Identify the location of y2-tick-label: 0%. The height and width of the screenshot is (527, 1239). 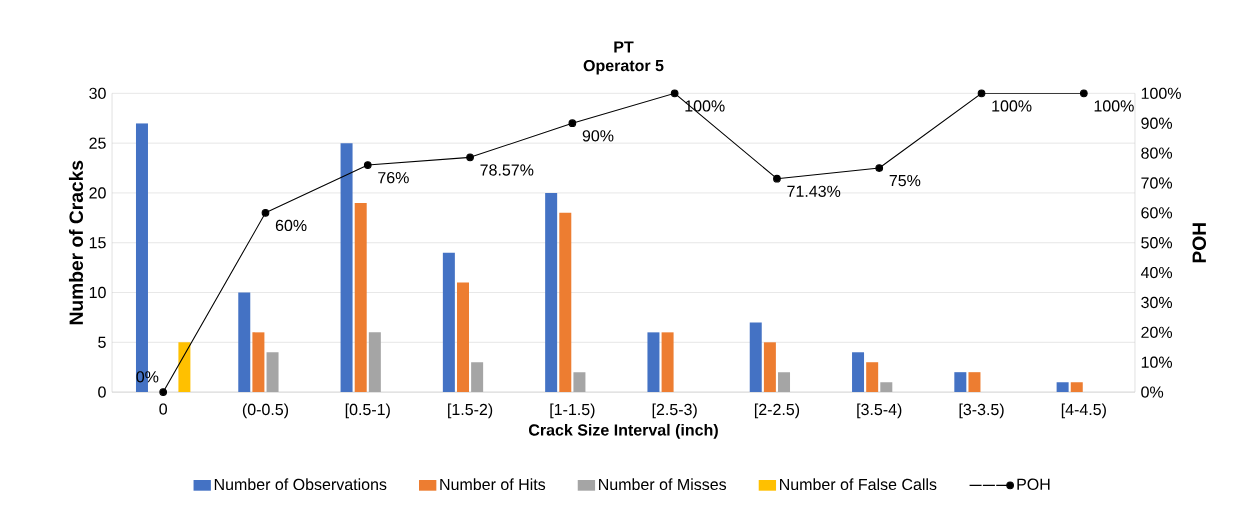
(1152, 392).